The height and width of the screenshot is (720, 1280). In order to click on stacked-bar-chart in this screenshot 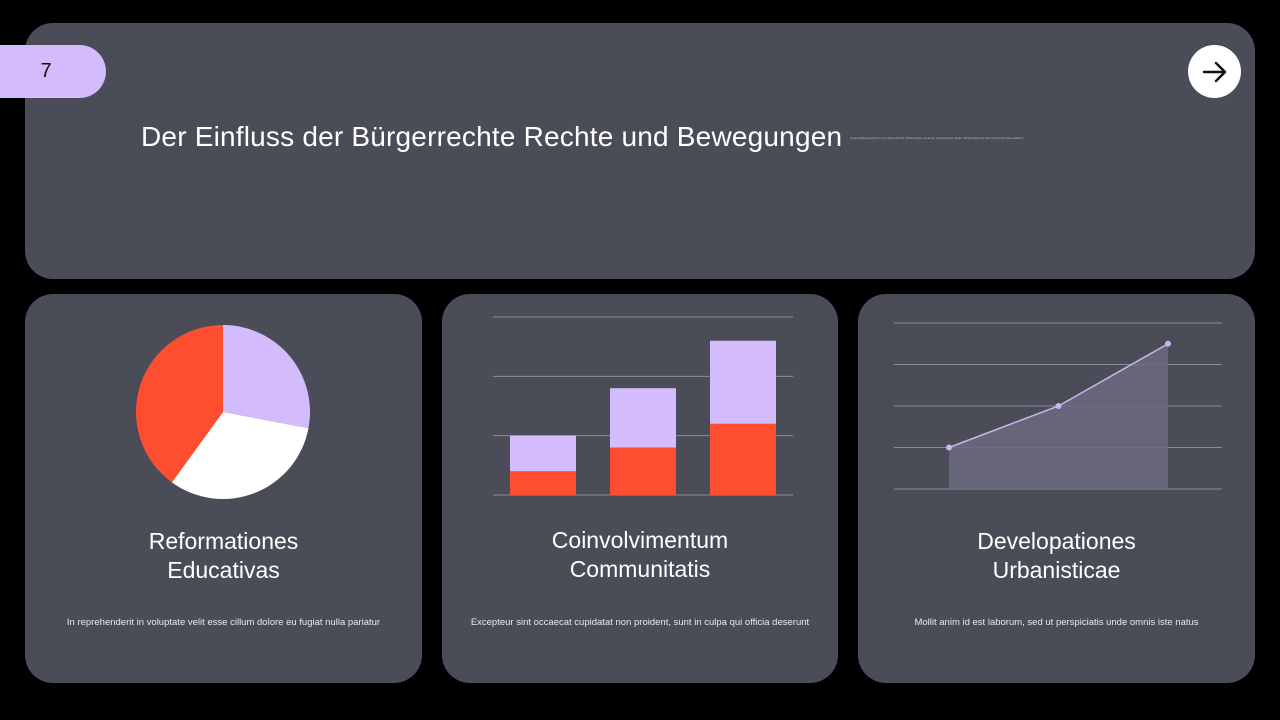, I will do `click(643, 406)`.